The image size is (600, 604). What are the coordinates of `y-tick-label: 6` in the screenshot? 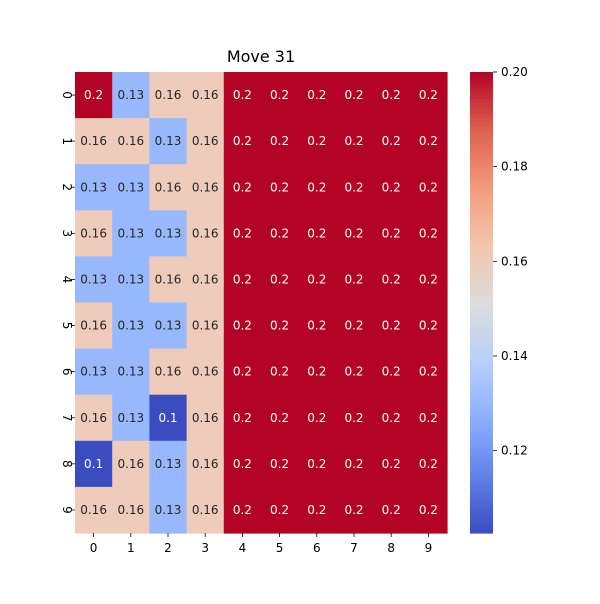 It's located at (67, 372).